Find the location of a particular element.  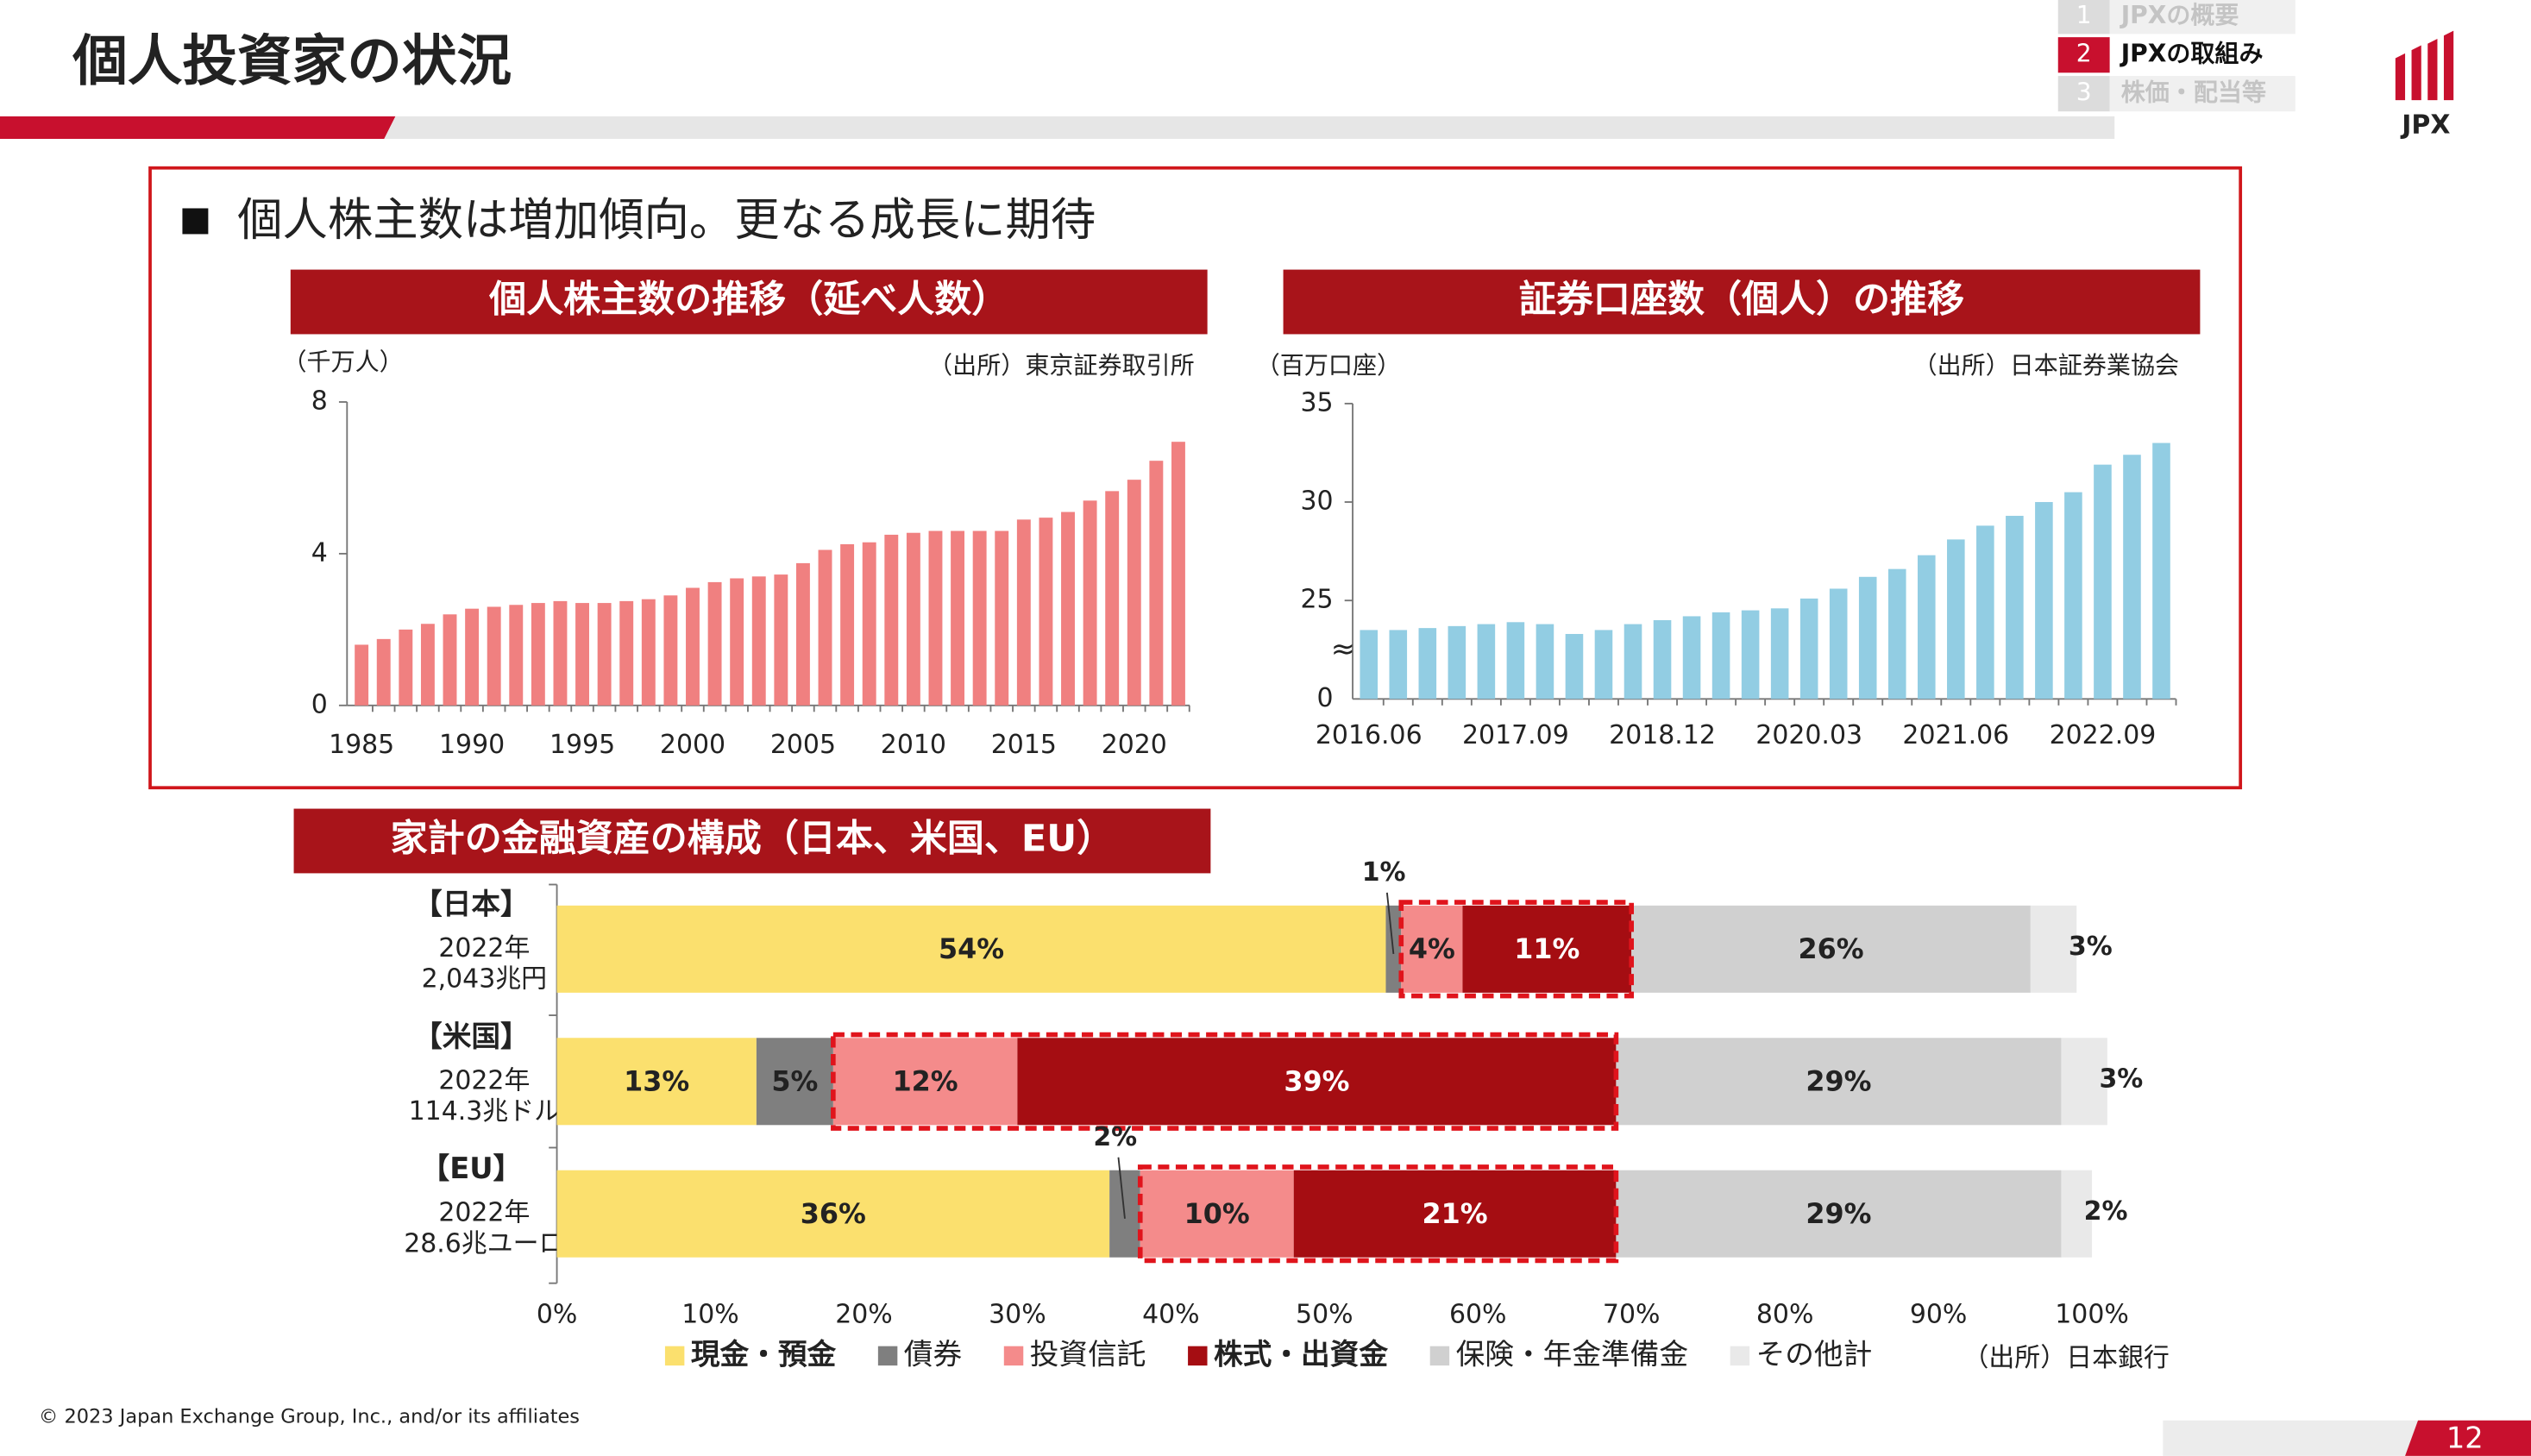

x-tick-label: 0% is located at coordinates (557, 1315).